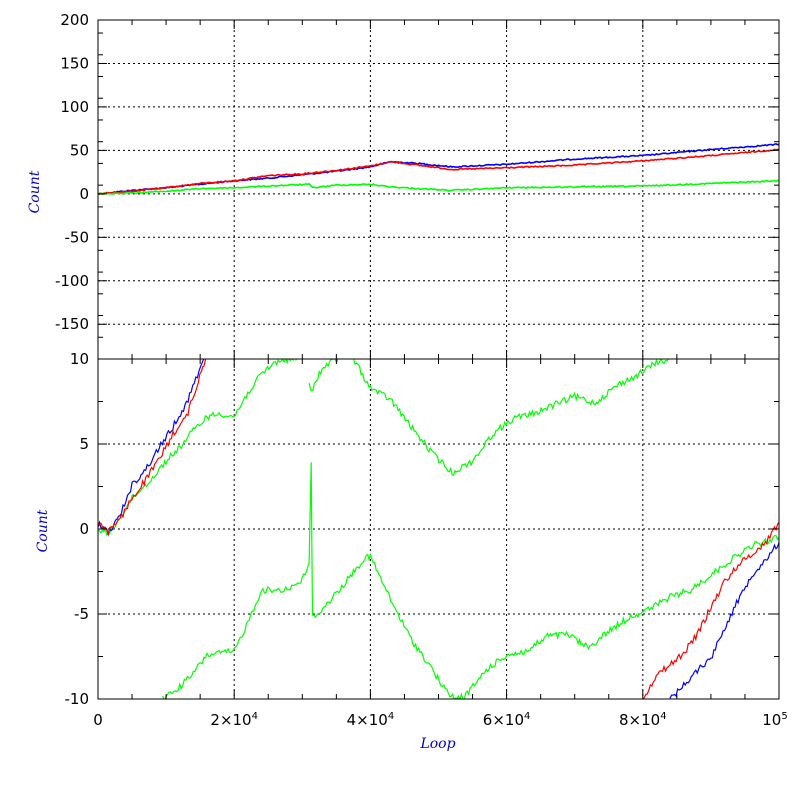  I want to click on x-tick-label: 6×104, so click(507, 720).